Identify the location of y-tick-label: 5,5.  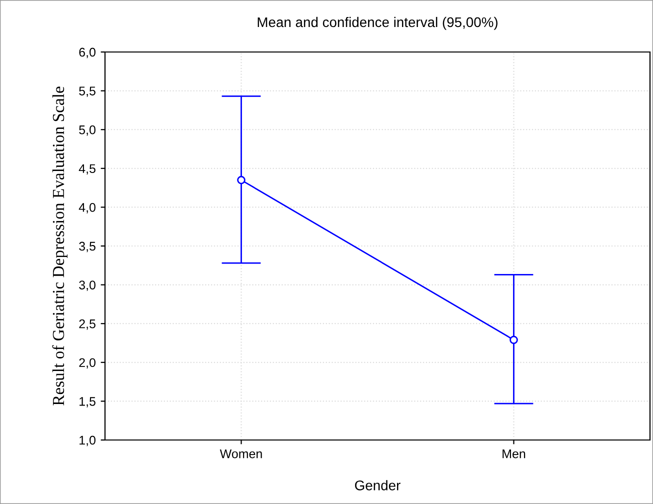
(87, 91).